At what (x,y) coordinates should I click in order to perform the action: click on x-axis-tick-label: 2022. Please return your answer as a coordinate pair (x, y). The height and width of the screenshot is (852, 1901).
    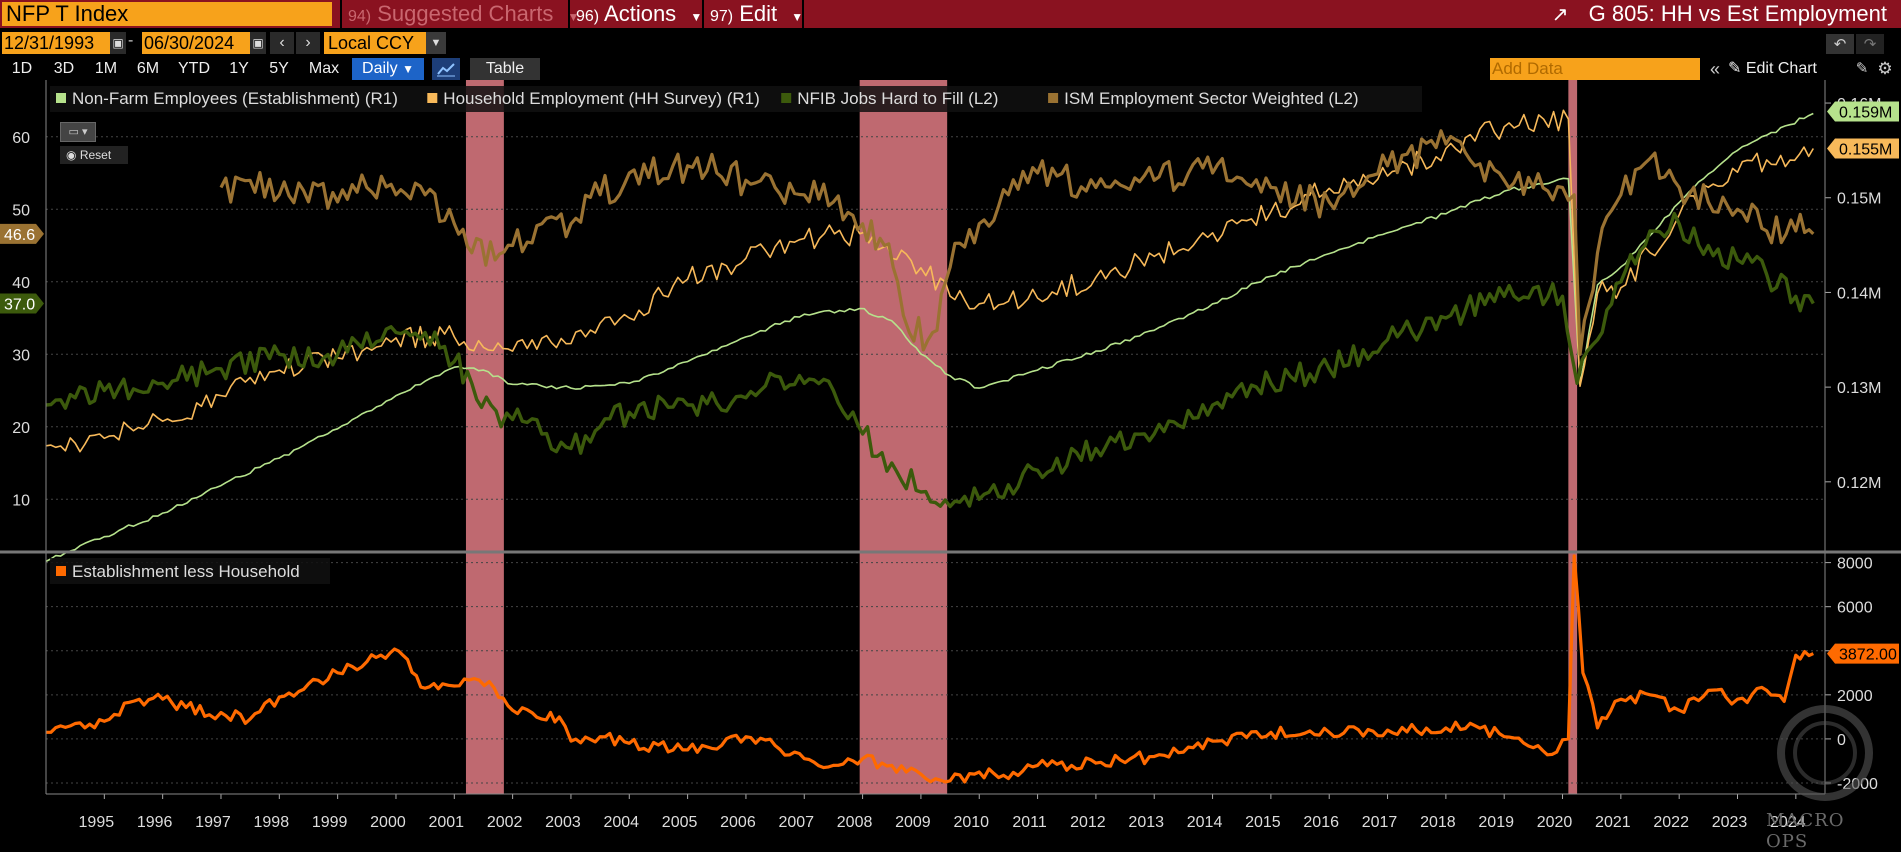
    Looking at the image, I should click on (1671, 822).